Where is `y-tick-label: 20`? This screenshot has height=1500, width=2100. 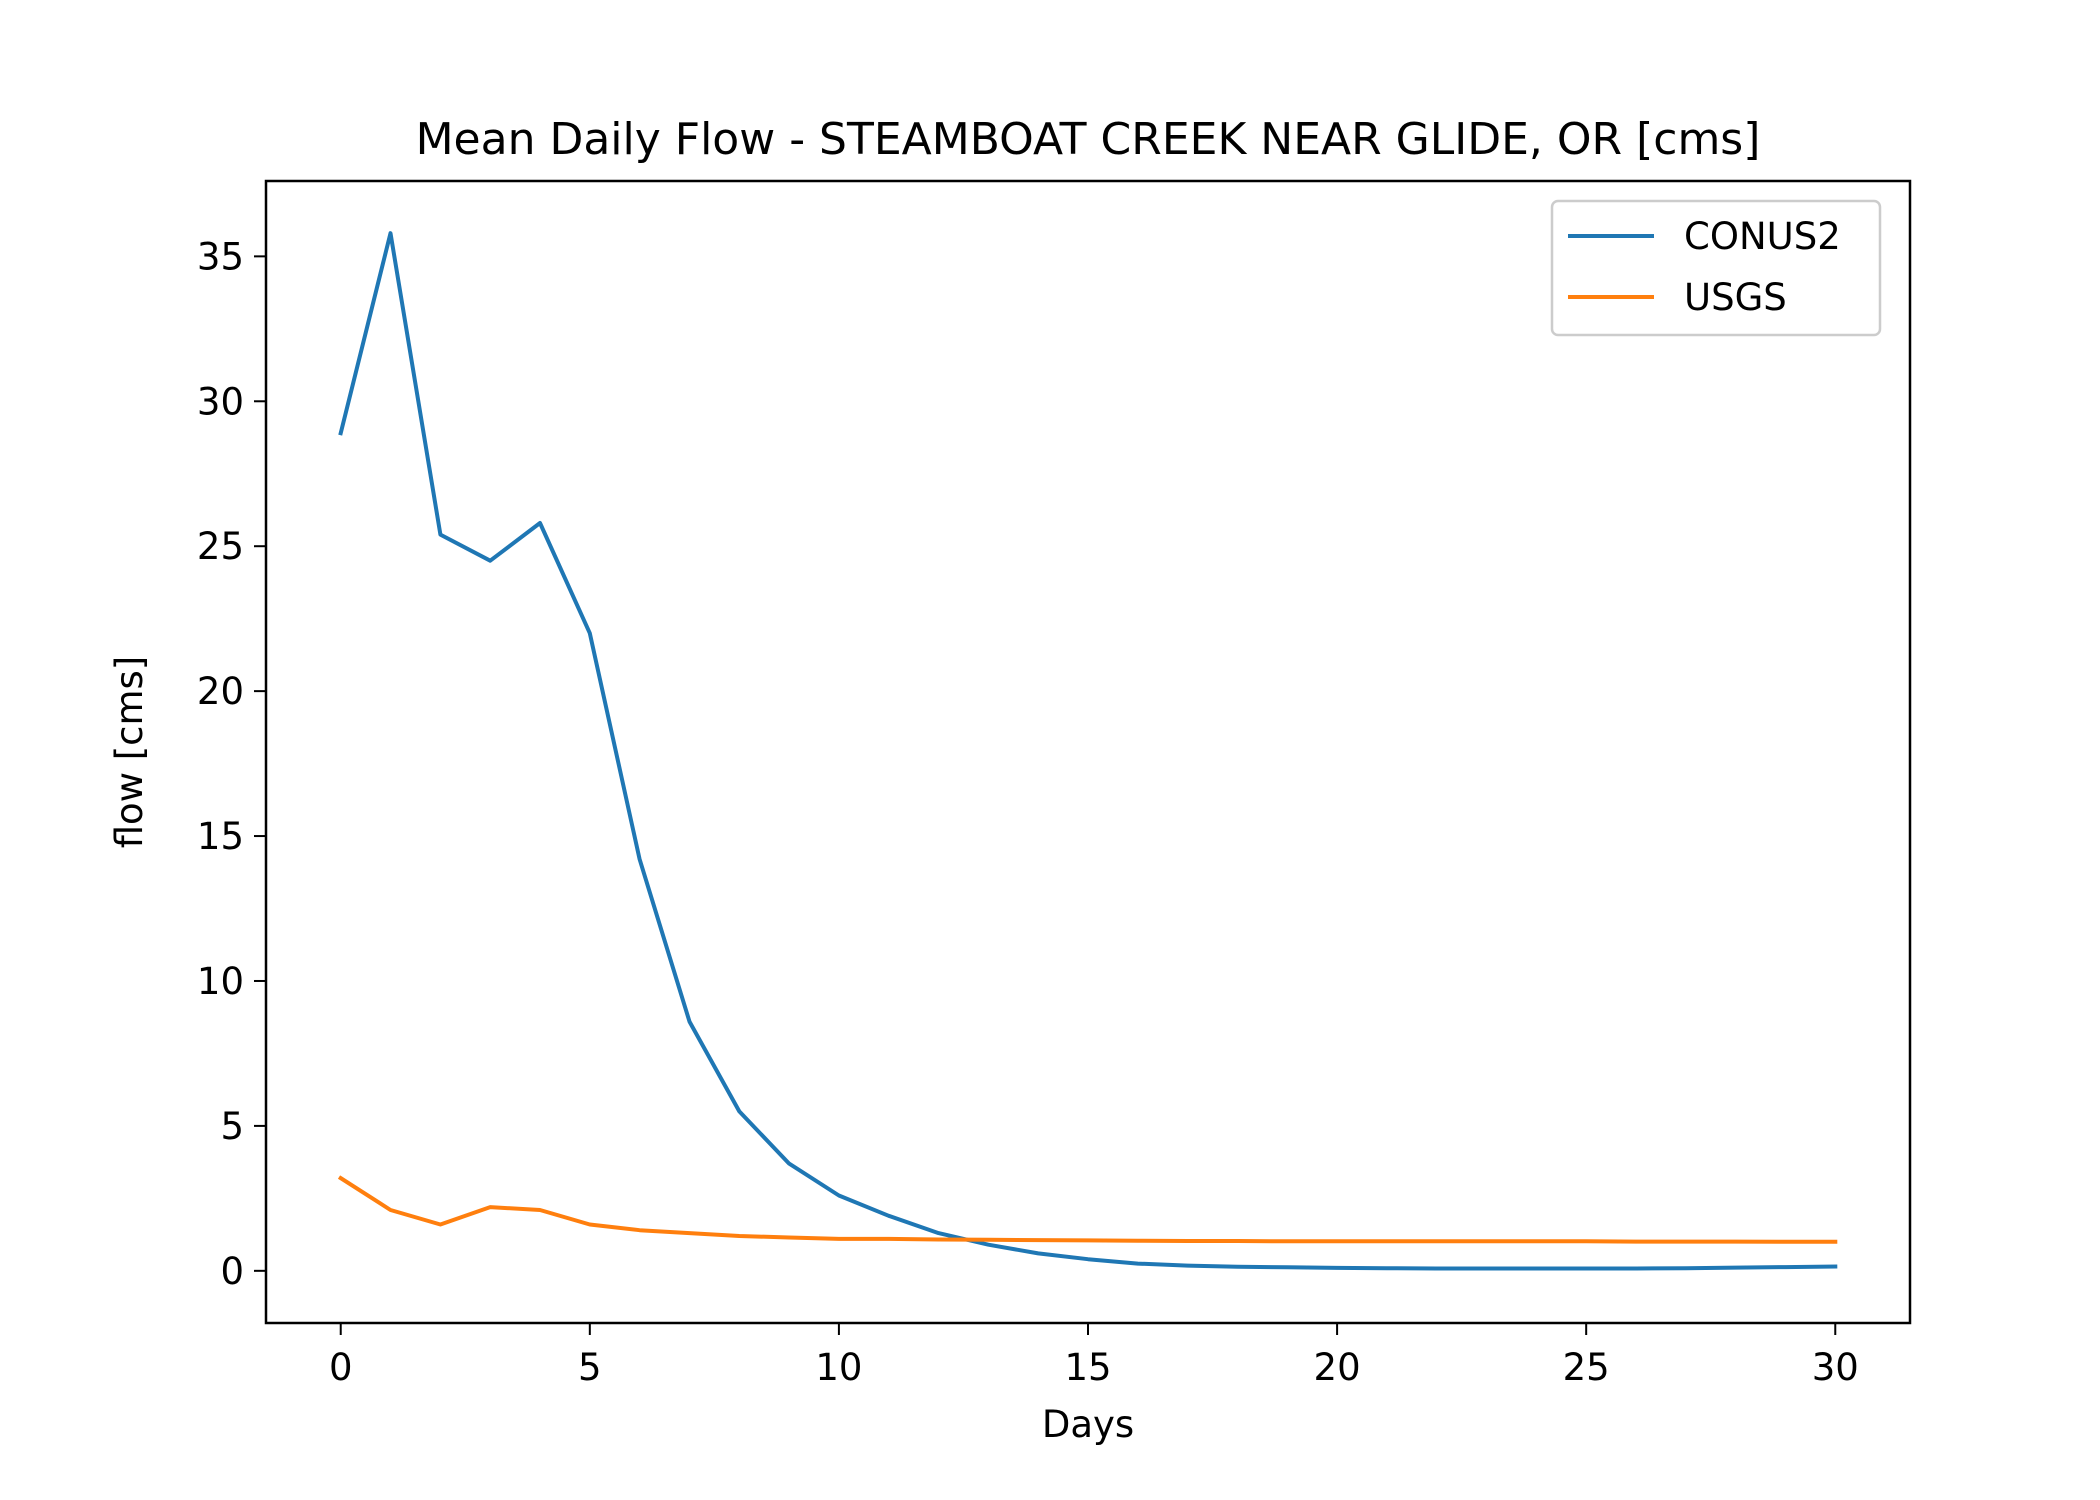 y-tick-label: 20 is located at coordinates (220, 691).